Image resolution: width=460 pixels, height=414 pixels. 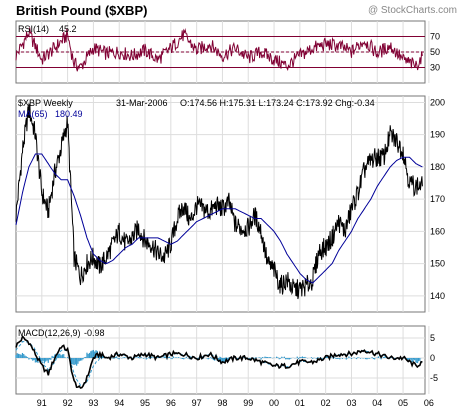 I want to click on x-tick-label: 98, so click(x=222, y=403).